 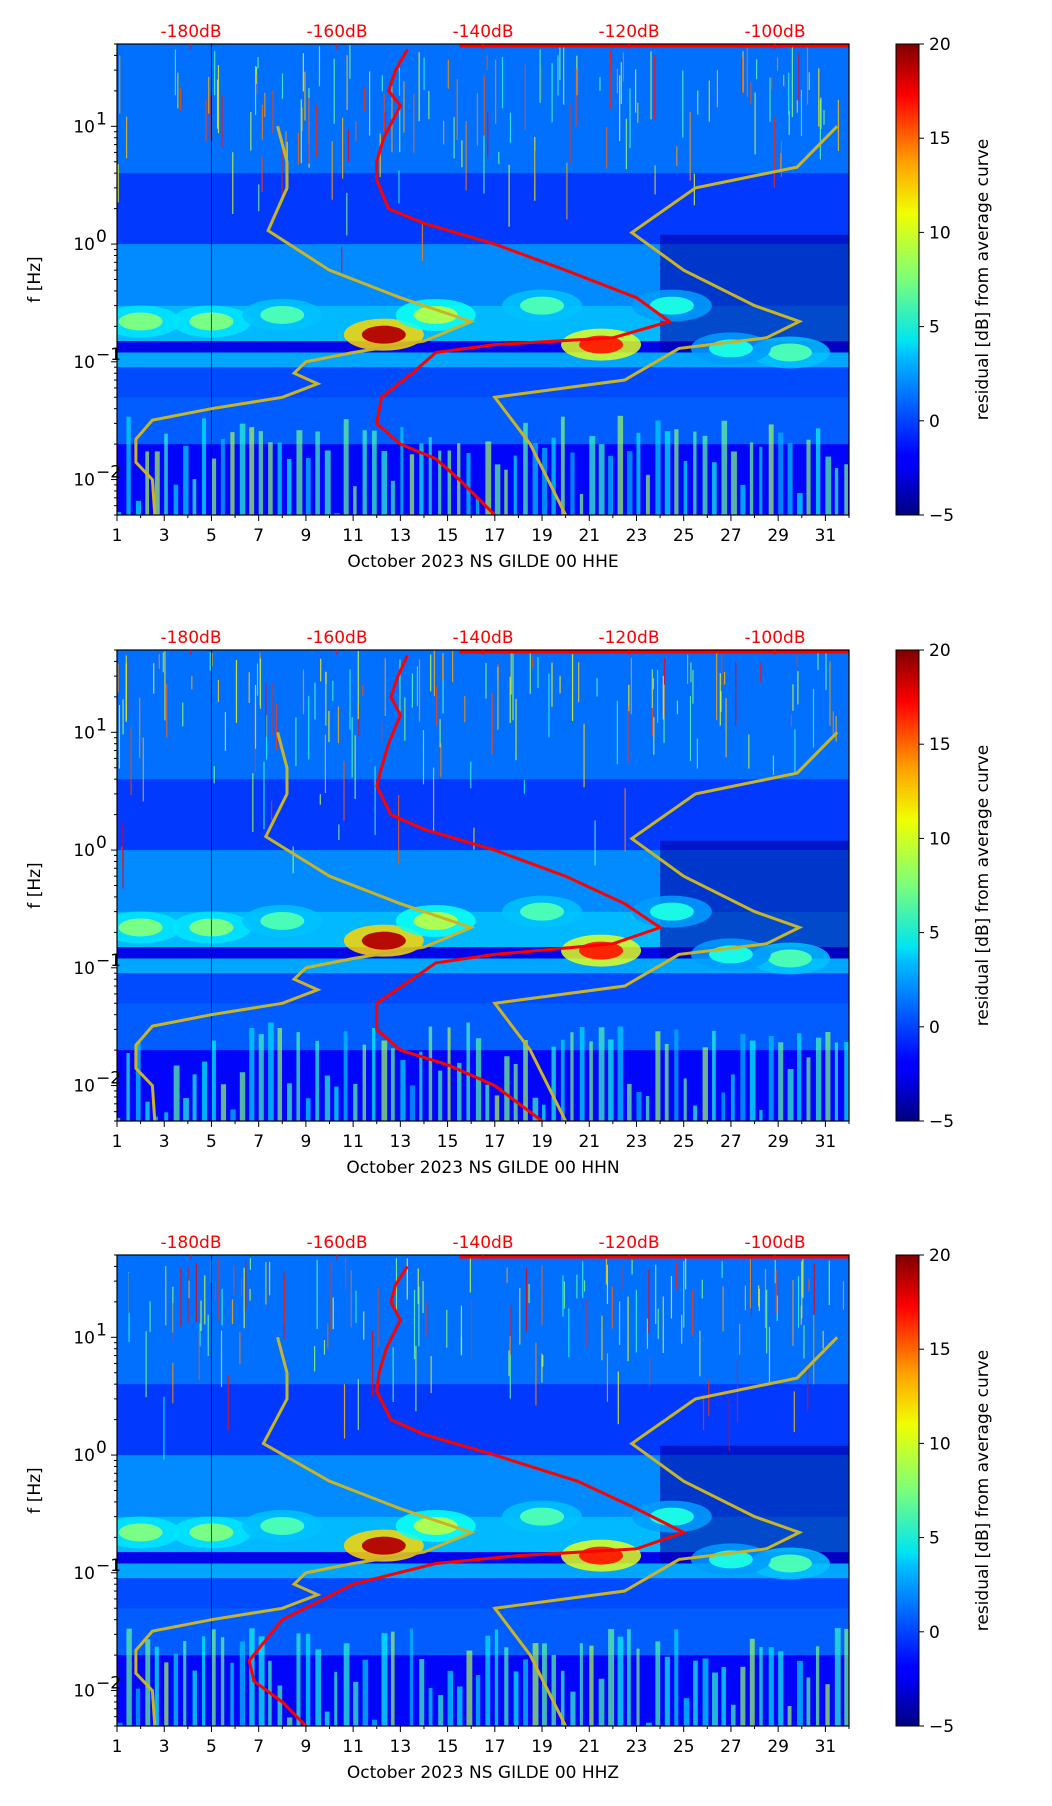 What do you see at coordinates (108, 961) in the screenshot?
I see `y-tick-exponent: −1` at bounding box center [108, 961].